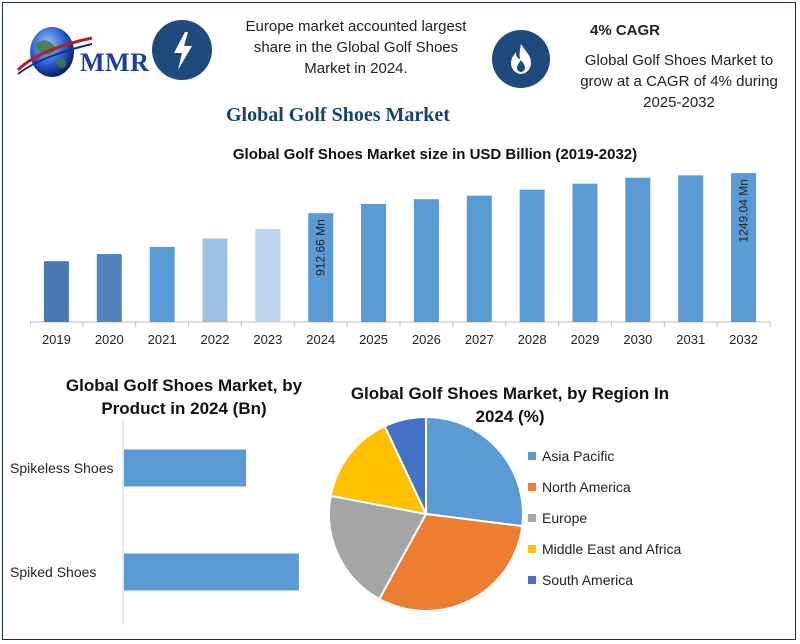 This screenshot has width=800, height=644. What do you see at coordinates (532, 339) in the screenshot?
I see `x-tick-label: 2028` at bounding box center [532, 339].